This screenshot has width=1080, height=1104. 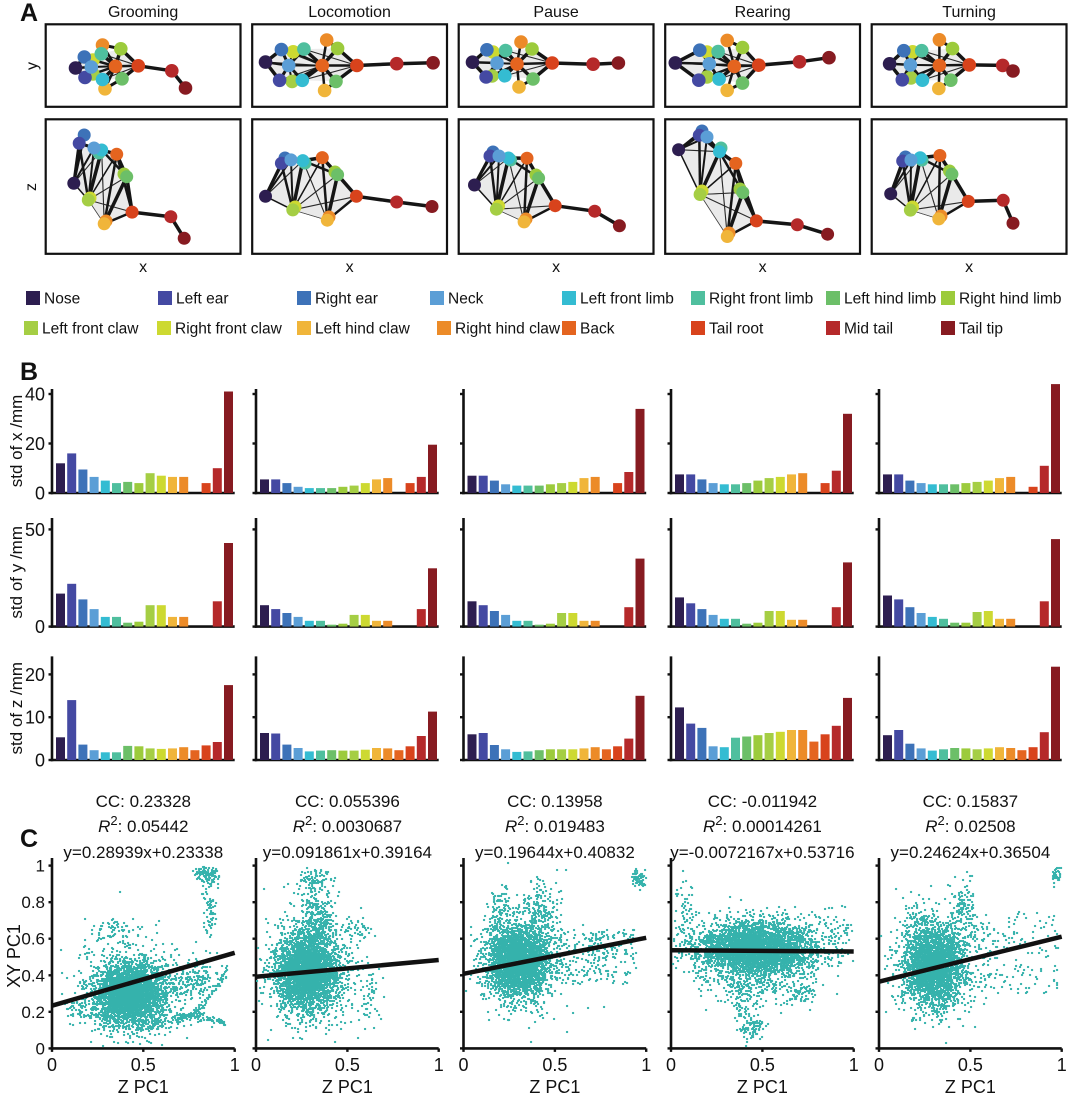 What do you see at coordinates (971, 852) in the screenshot?
I see `svg-text: y=0.24624x+0.36504` at bounding box center [971, 852].